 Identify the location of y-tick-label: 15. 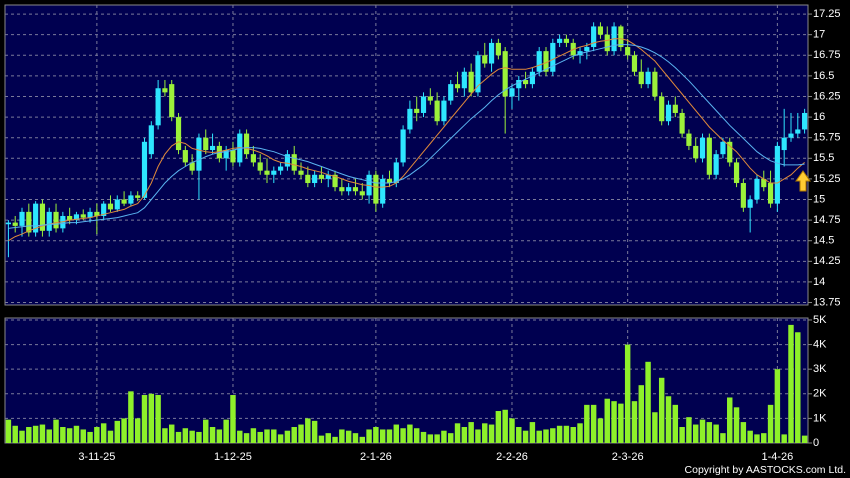
(819, 199).